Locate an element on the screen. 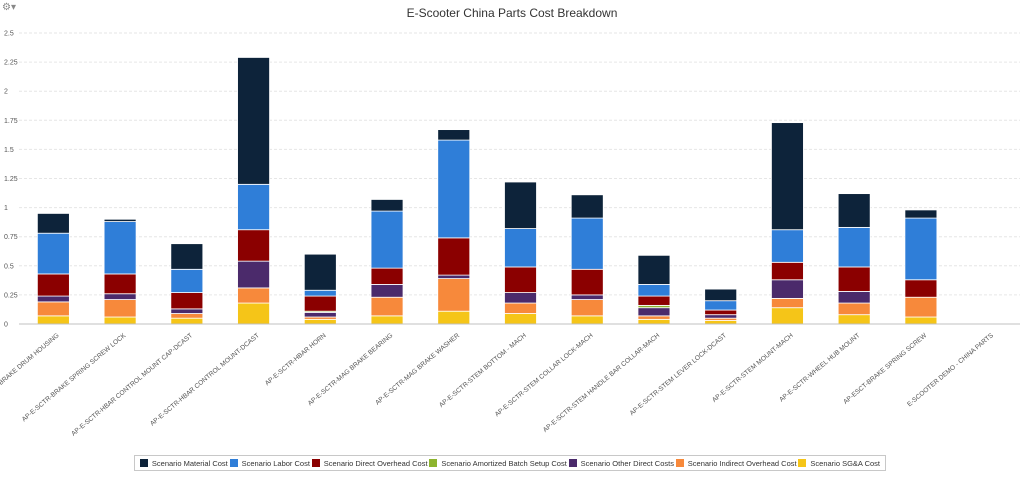 The width and height of the screenshot is (1024, 485). x-tick-label: AP-E-SCTR-HBAR CONTROL MOUNT CAP-DCAST is located at coordinates (132, 384).